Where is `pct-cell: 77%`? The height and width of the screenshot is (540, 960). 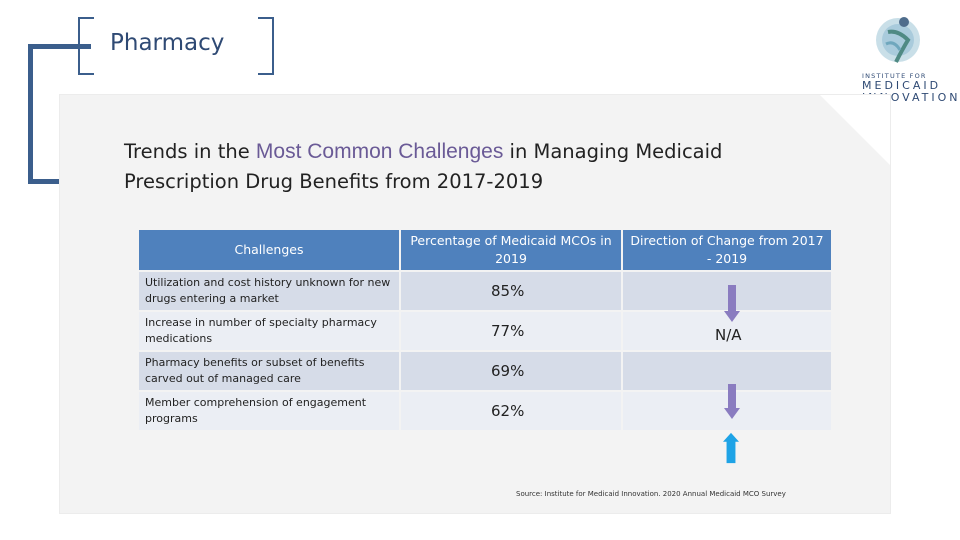
pct-cell: 77% is located at coordinates (511, 331).